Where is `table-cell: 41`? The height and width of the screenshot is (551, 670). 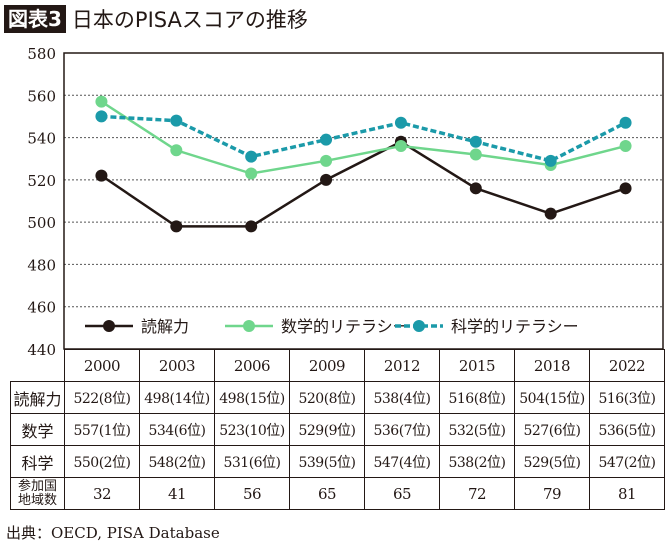 table-cell: 41 is located at coordinates (177, 493).